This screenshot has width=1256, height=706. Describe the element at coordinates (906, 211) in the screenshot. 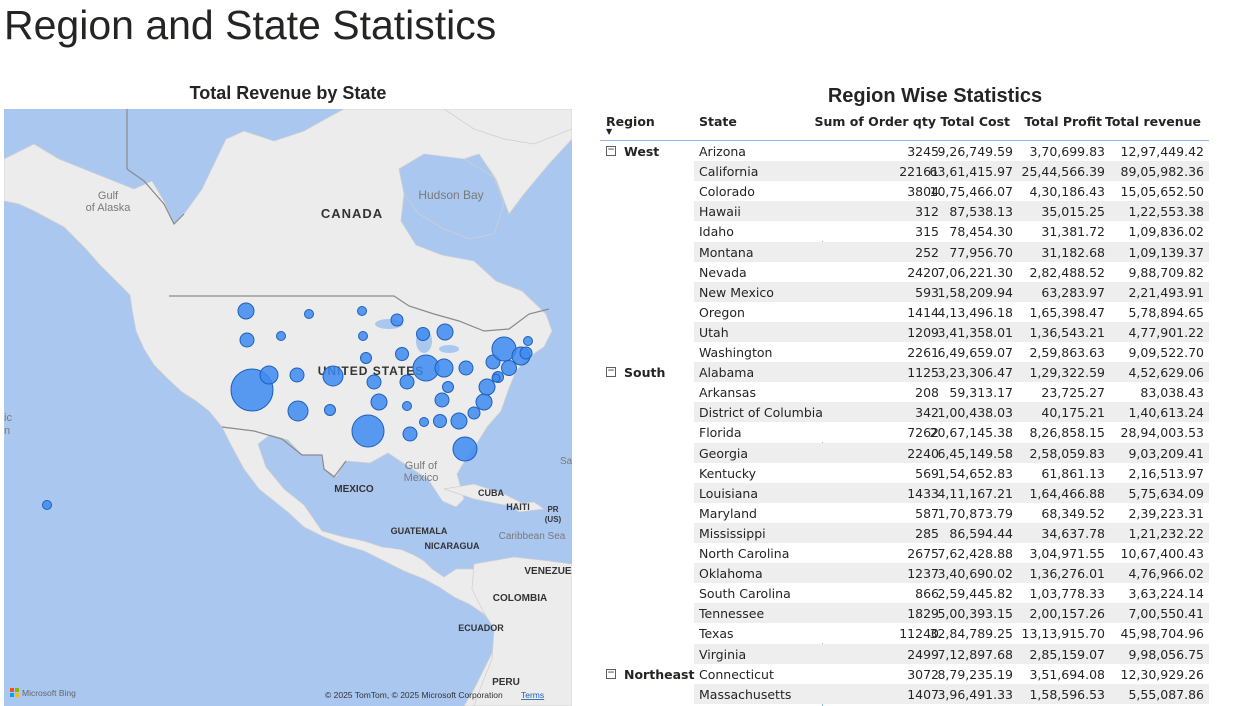

I see `table-row: Hawaii 312 87,538.13 35,015.25 1,22,553.38` at that location.